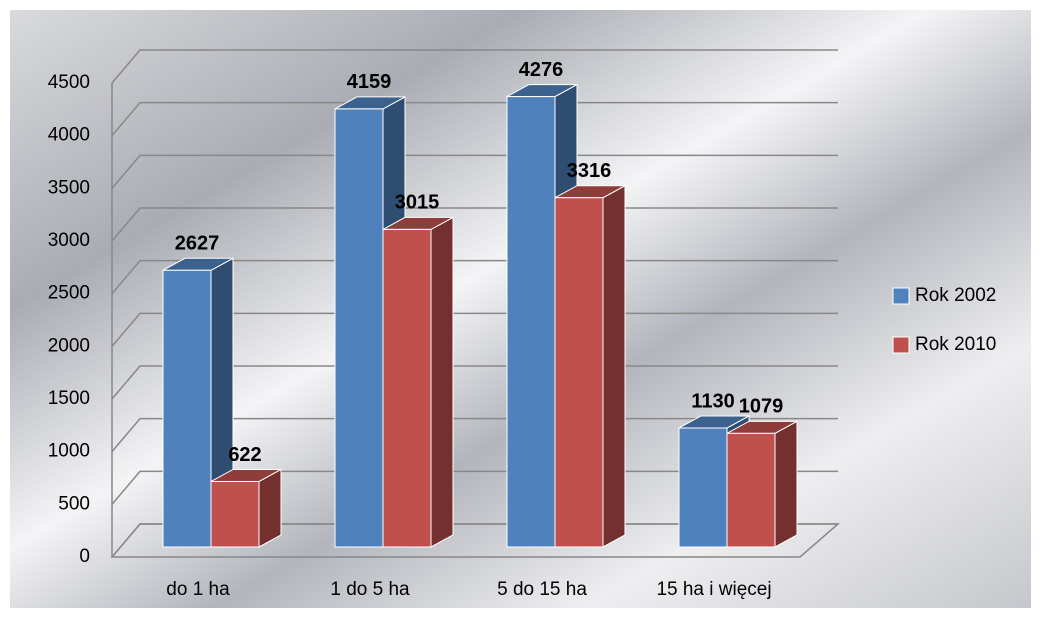 This screenshot has height=618, width=1041. What do you see at coordinates (197, 244) in the screenshot?
I see `value-label: 2627` at bounding box center [197, 244].